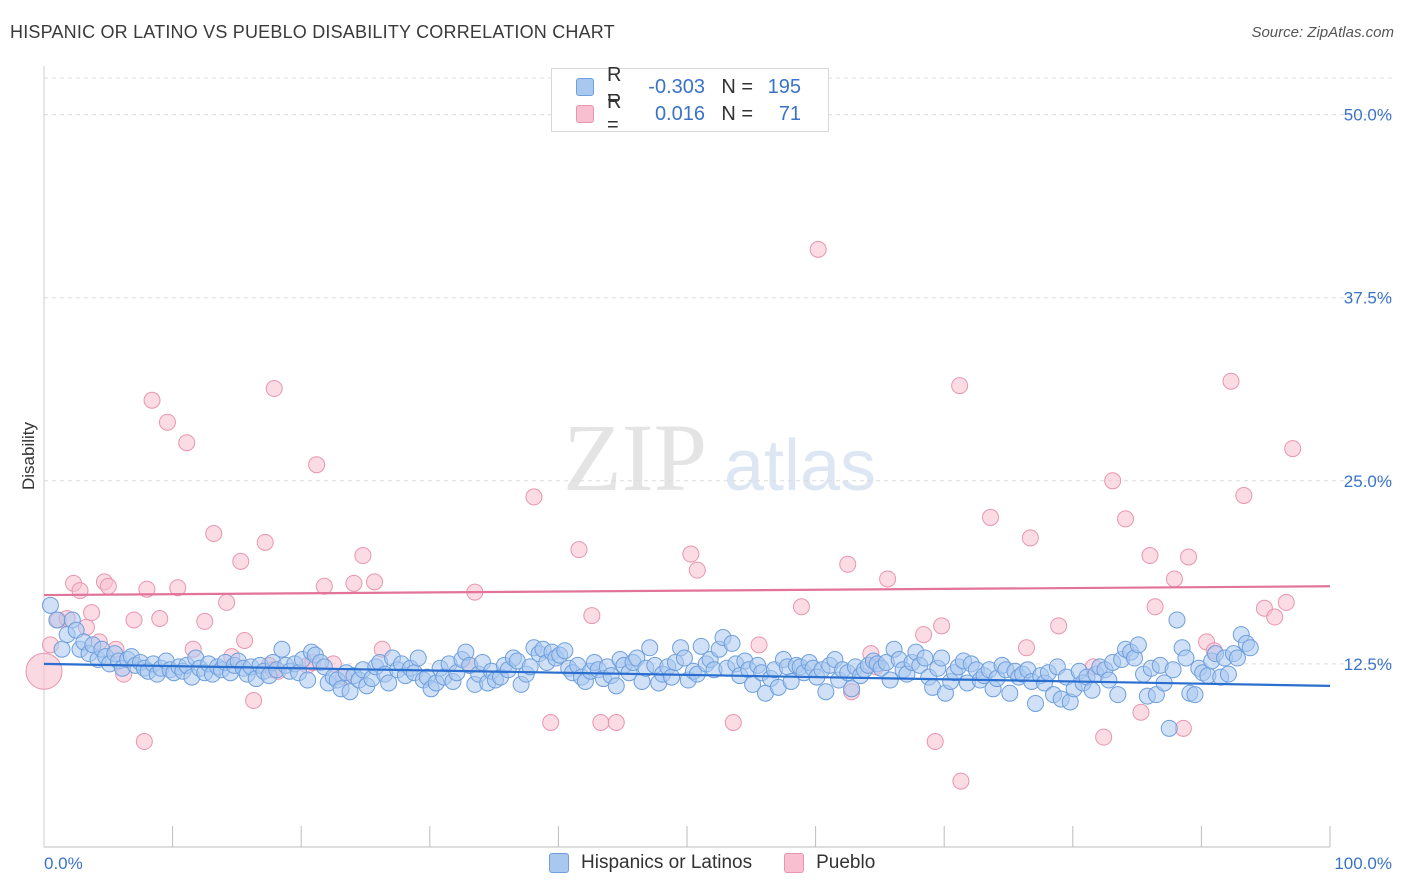 The height and width of the screenshot is (892, 1406). Describe the element at coordinates (614, 86) in the screenshot. I see `r-label: R =` at that location.